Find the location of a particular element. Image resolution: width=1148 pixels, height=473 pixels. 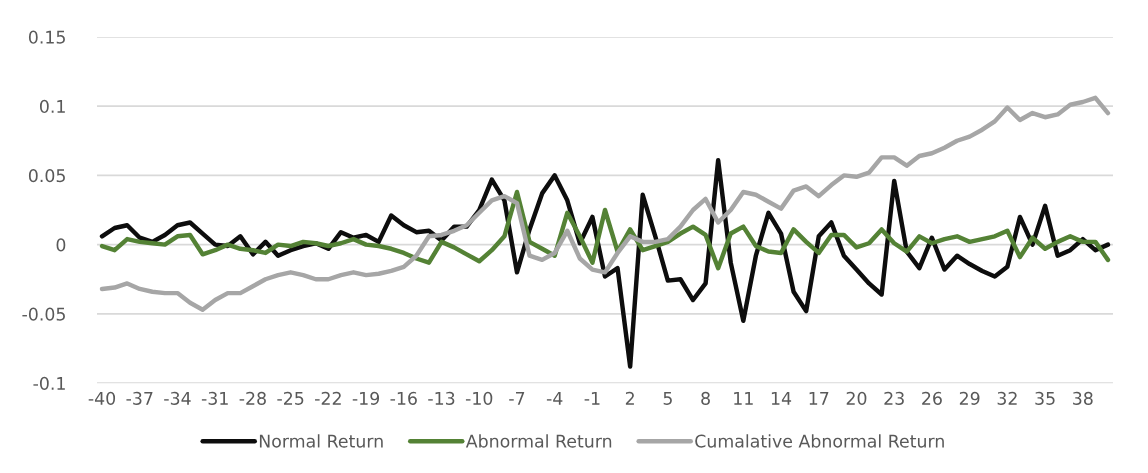

x-tick-label: -28 is located at coordinates (252, 398).